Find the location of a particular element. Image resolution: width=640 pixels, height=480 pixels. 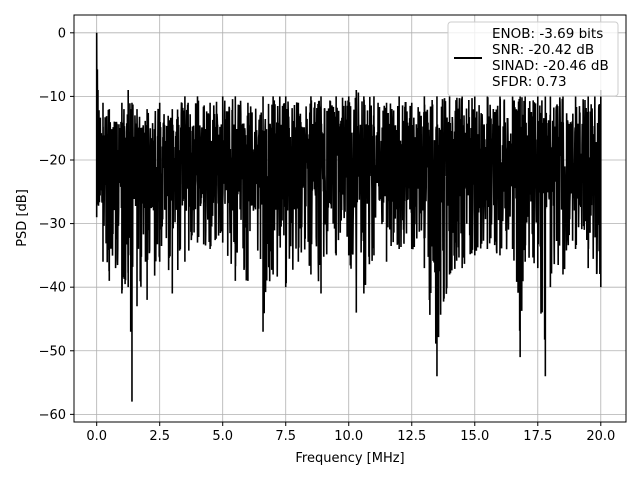

y-tick-label: −40 is located at coordinates (52, 288).